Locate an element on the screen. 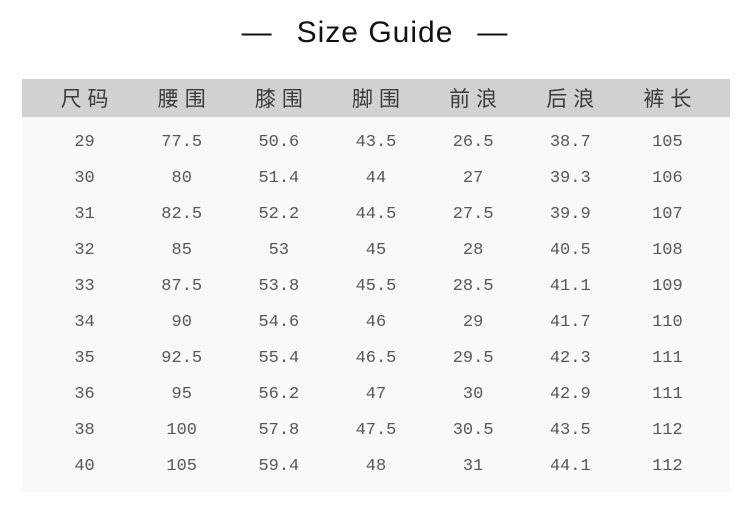 Image resolution: width=750 pixels, height=521 pixels. table-cell: 47.5 is located at coordinates (376, 431).